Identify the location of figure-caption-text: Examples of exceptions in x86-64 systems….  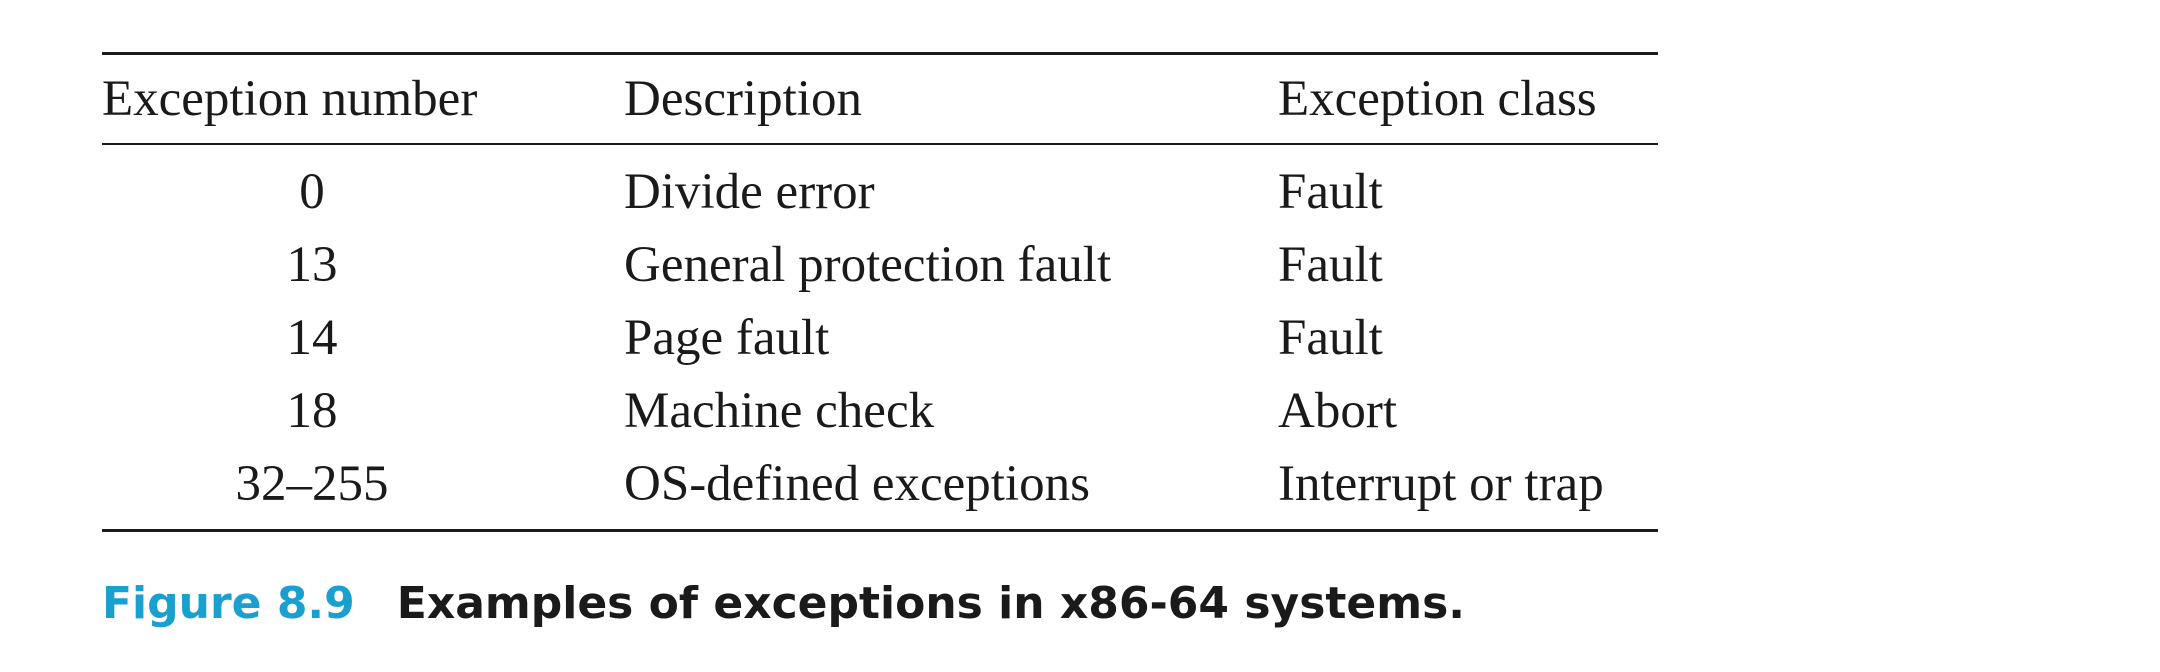
(931, 603).